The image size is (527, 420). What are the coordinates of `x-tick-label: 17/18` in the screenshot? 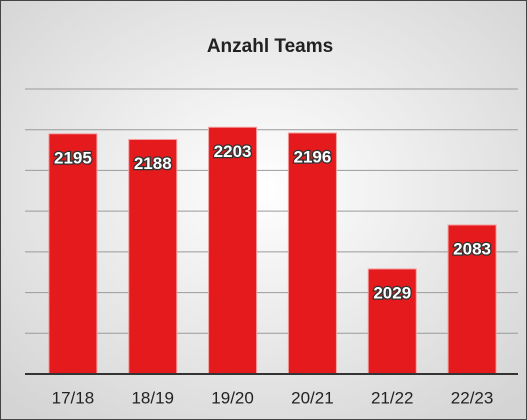 It's located at (73, 397).